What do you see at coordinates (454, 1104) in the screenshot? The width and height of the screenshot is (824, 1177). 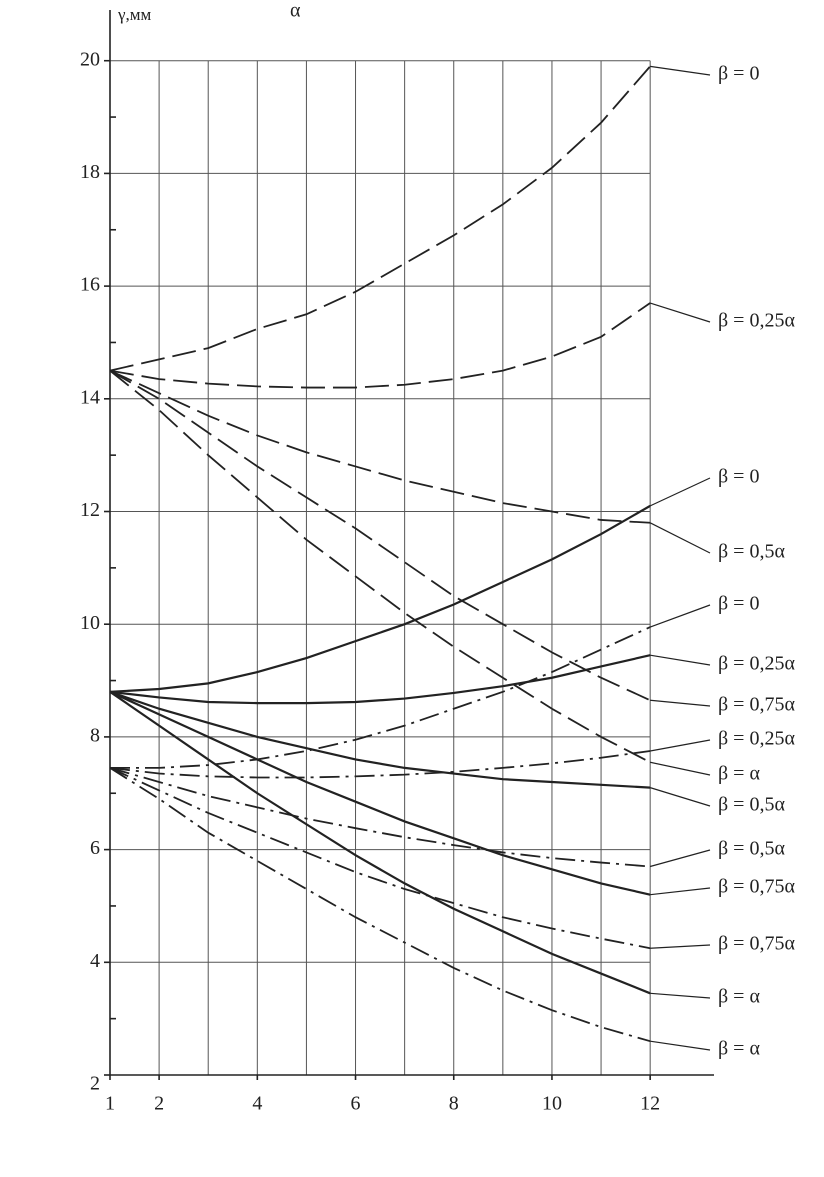 I see `x-tick-label: 8` at bounding box center [454, 1104].